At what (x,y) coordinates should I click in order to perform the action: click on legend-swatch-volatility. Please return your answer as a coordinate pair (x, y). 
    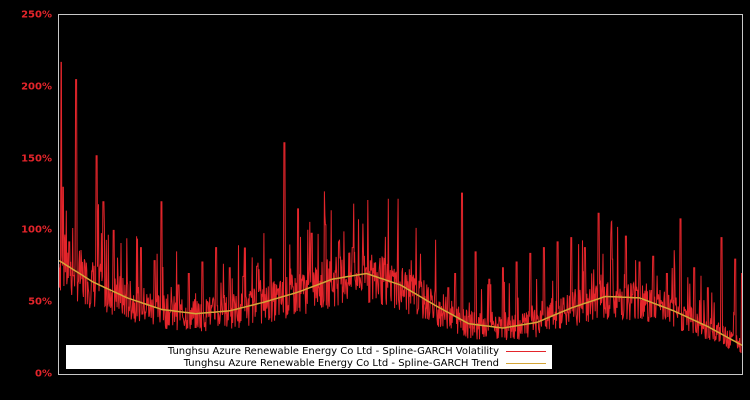
    Looking at the image, I should click on (526, 351).